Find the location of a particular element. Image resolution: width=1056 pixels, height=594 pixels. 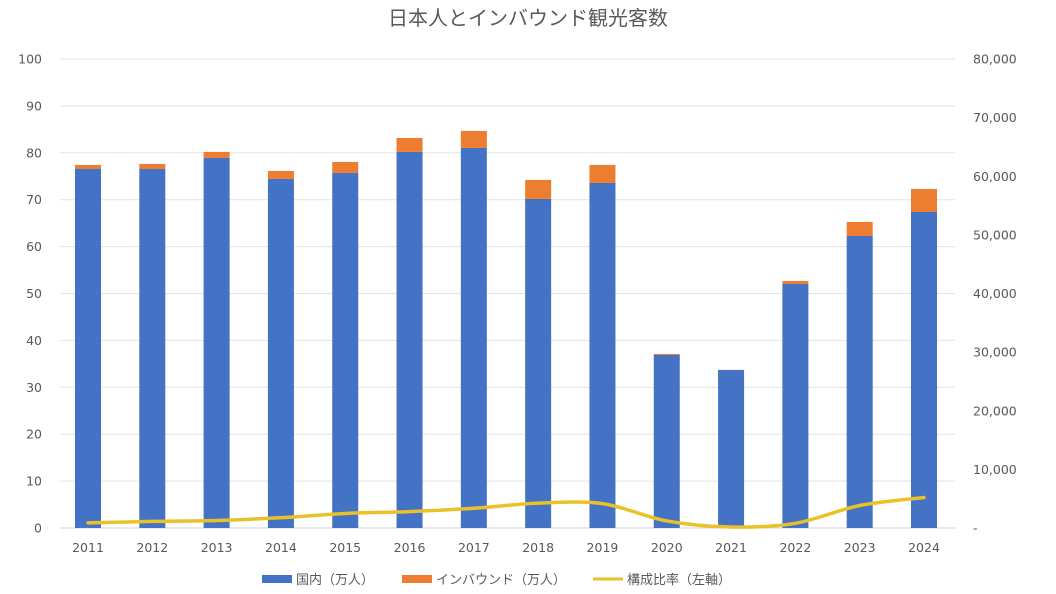

right-tick-label: 70,000 is located at coordinates (995, 117).